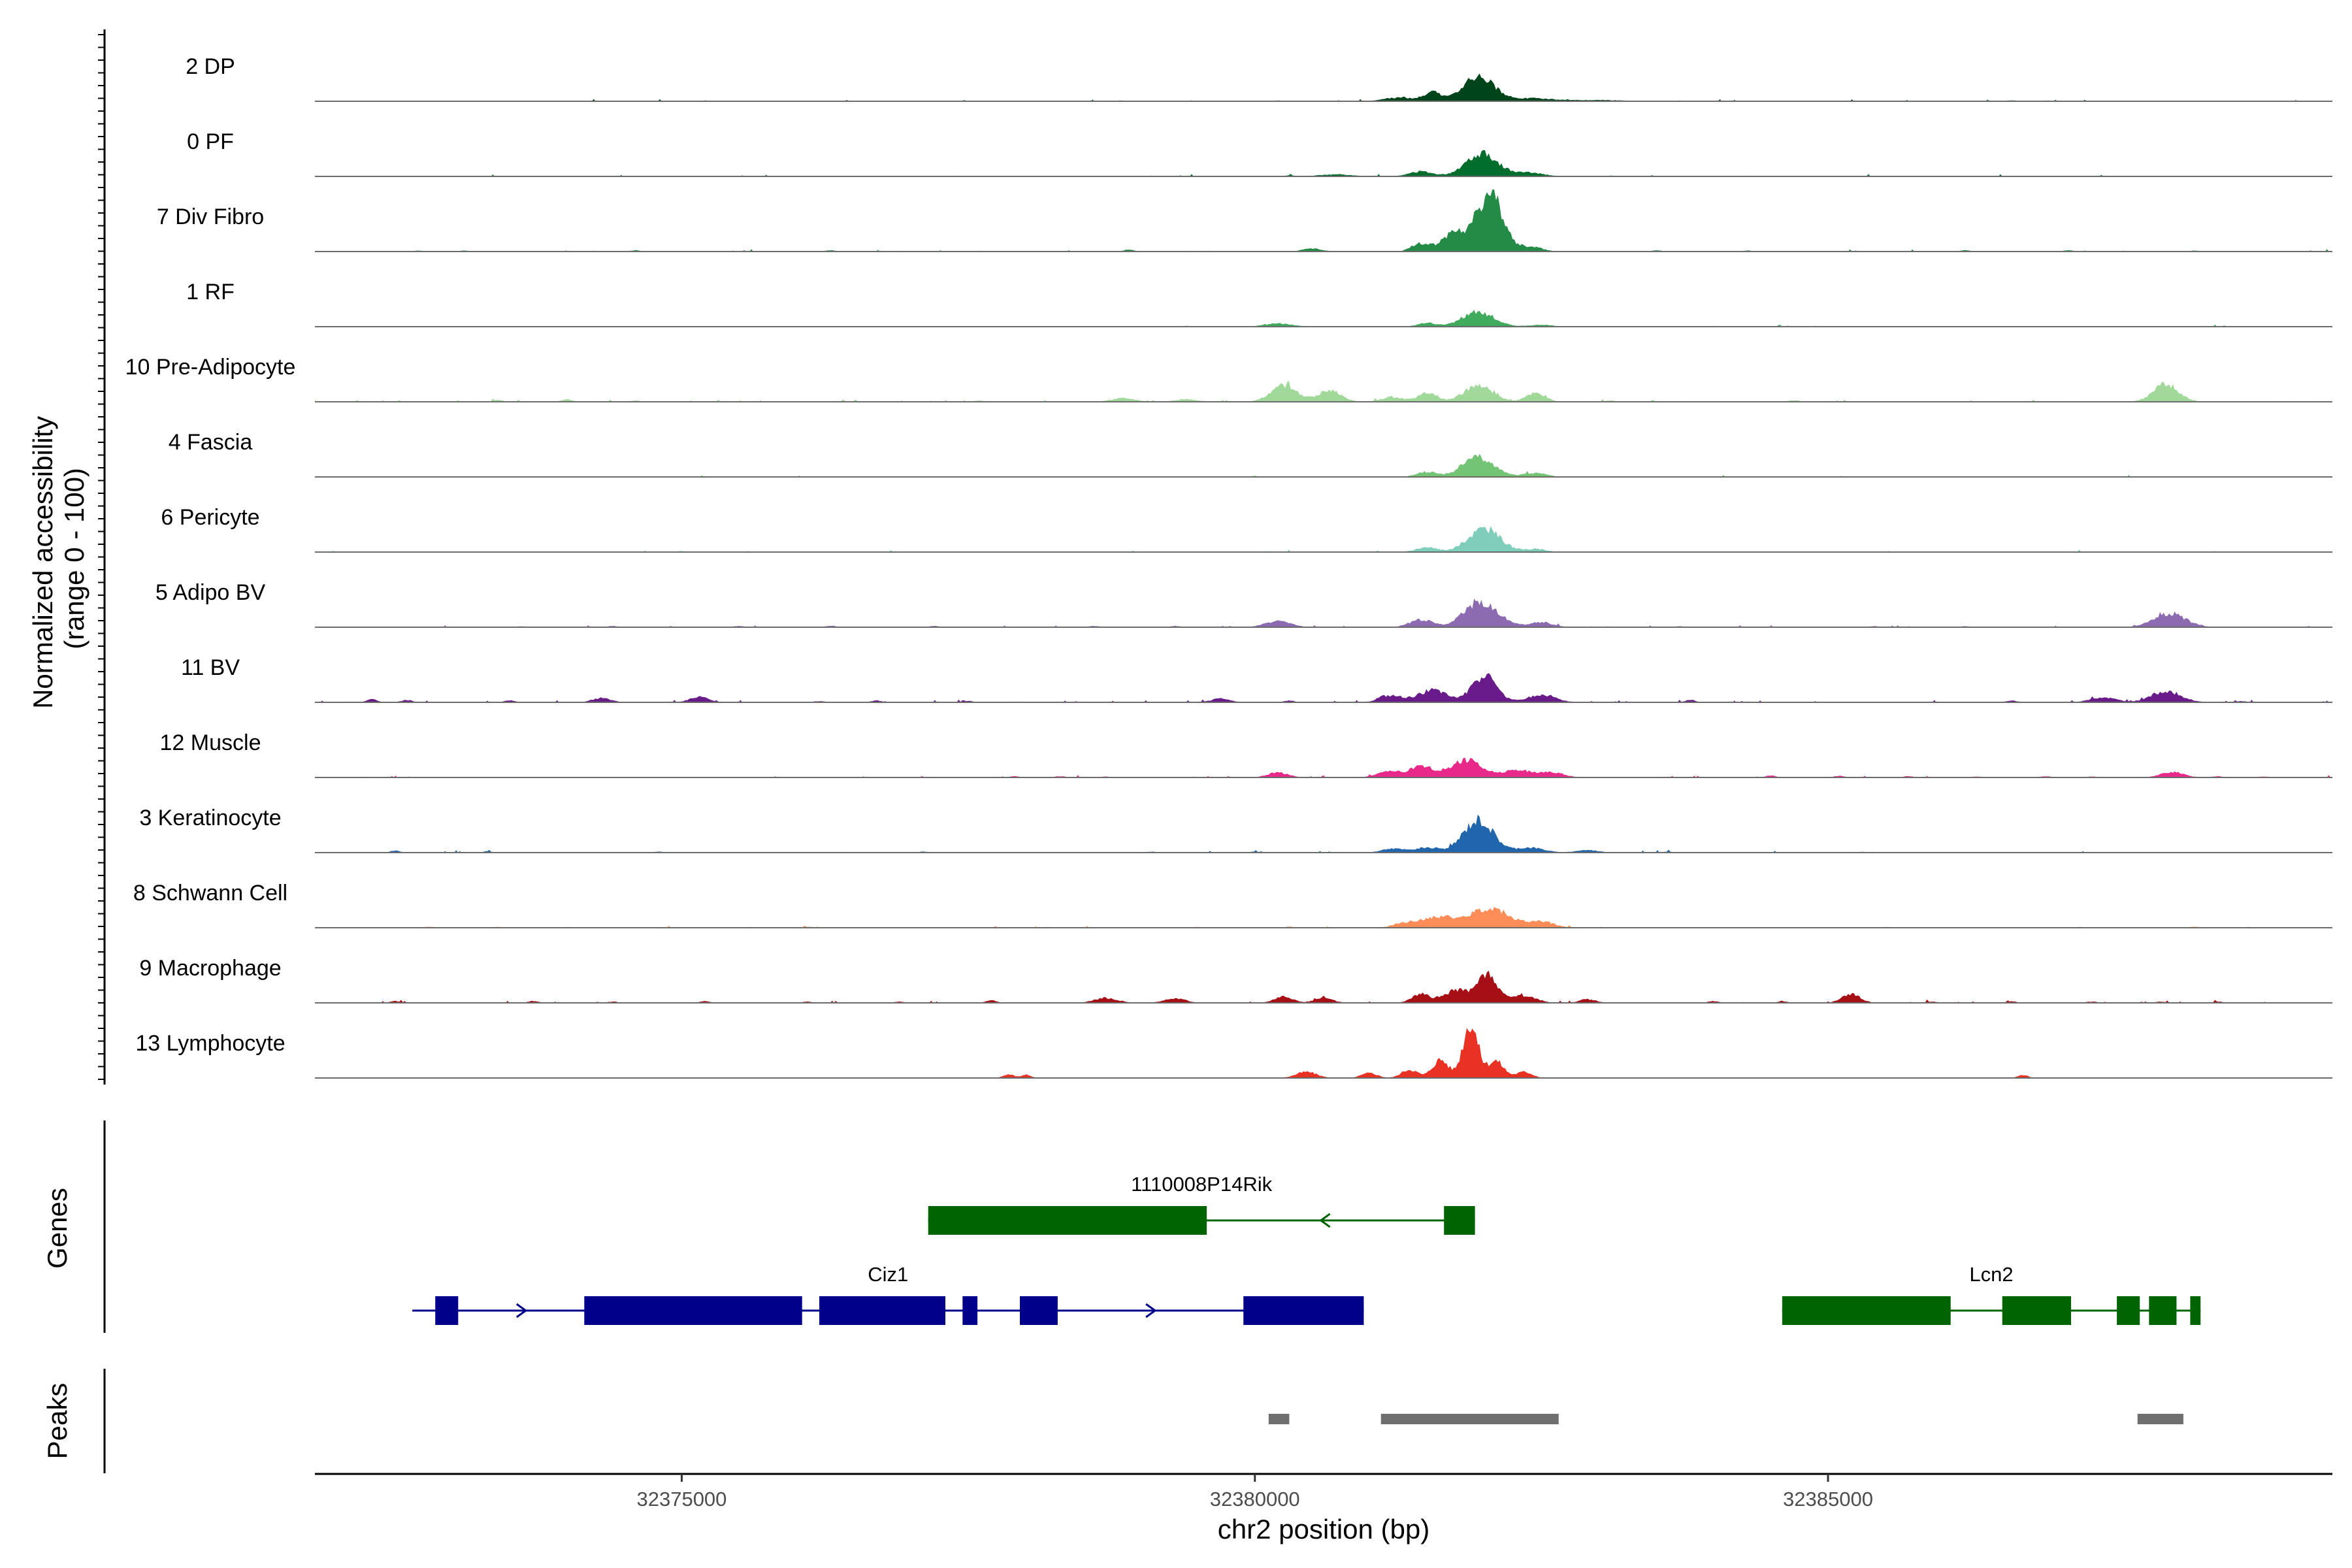 The image size is (2352, 1568). What do you see at coordinates (1306, 1249) in the screenshot?
I see `gene-annotation-track: 1110008P14Rik Ciz1 Lcn2` at bounding box center [1306, 1249].